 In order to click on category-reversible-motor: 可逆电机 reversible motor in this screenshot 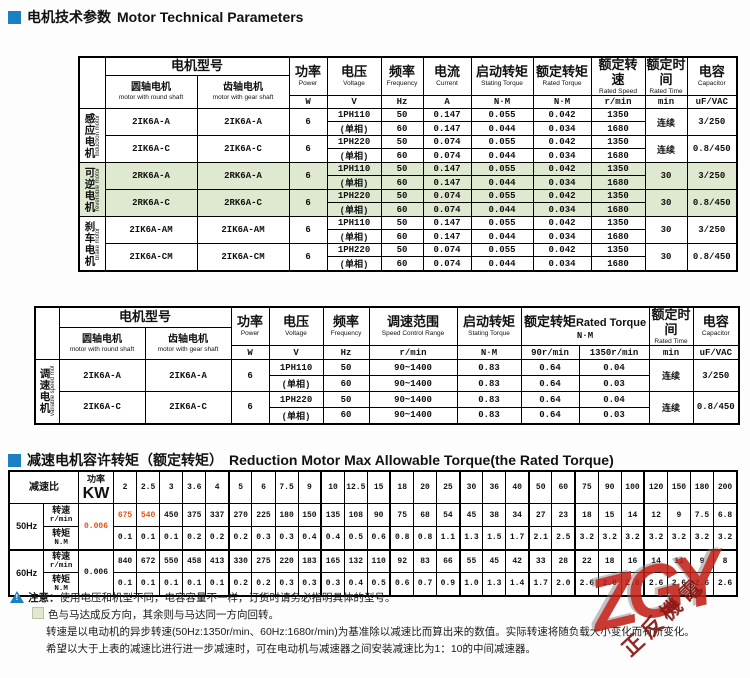, I will do `click(92, 190)`.